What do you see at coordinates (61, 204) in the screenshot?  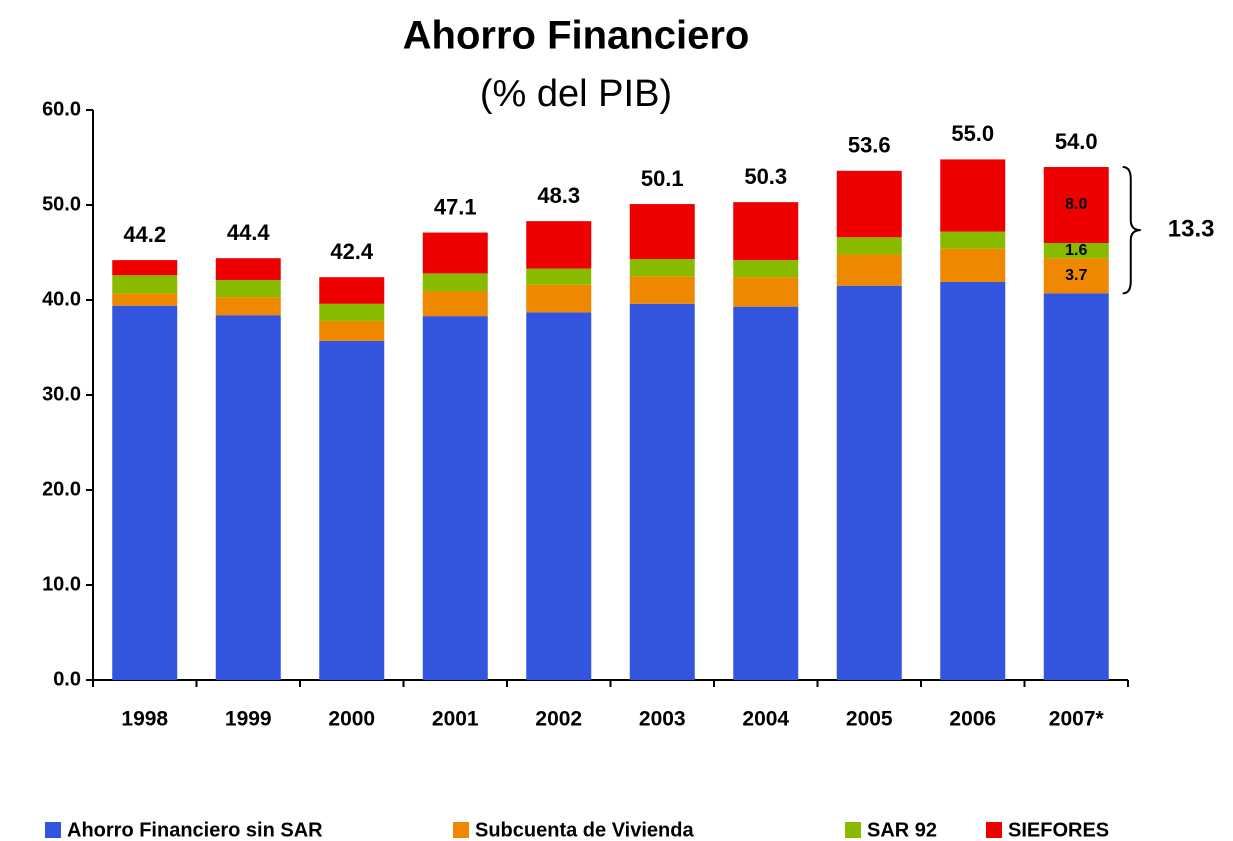 I see `y-tick-label: 50.0` at bounding box center [61, 204].